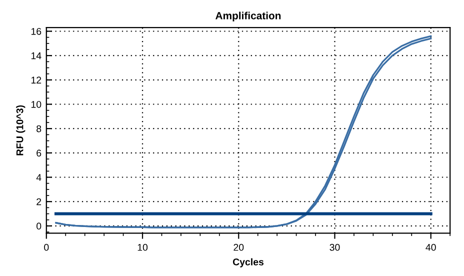 Image resolution: width=464 pixels, height=276 pixels. I want to click on x-tick-label: 10, so click(143, 247).